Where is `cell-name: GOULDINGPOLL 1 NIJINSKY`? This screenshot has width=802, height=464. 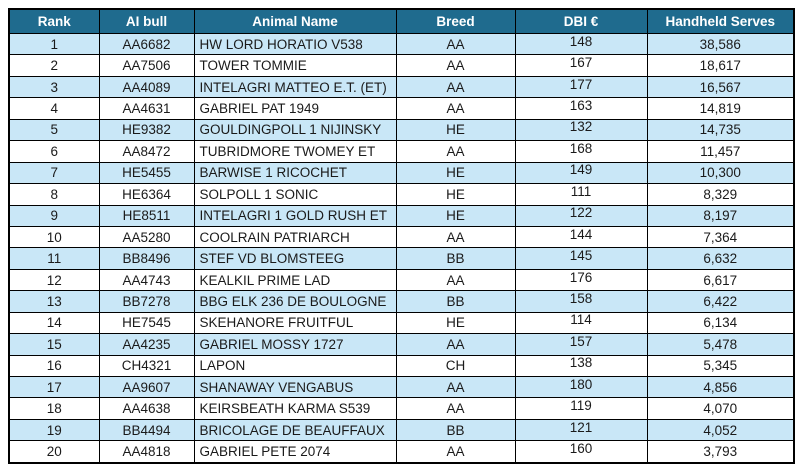
cell-name: GOULDINGPOLL 1 NIJINSKY is located at coordinates (295, 130).